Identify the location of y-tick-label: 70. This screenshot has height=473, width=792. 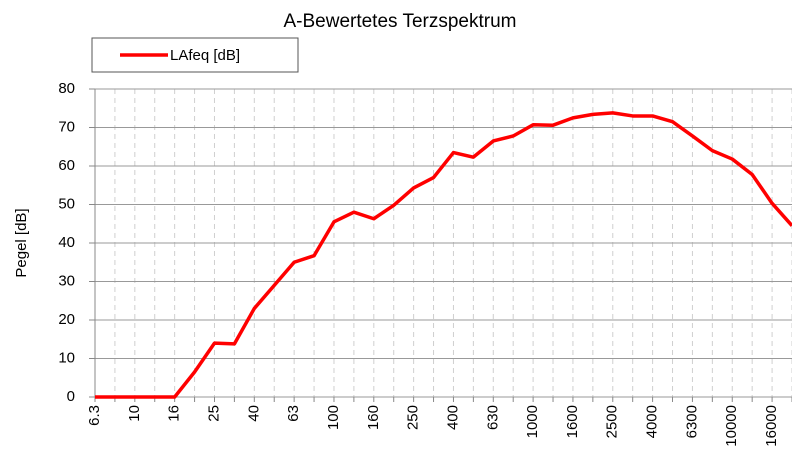
(66, 126).